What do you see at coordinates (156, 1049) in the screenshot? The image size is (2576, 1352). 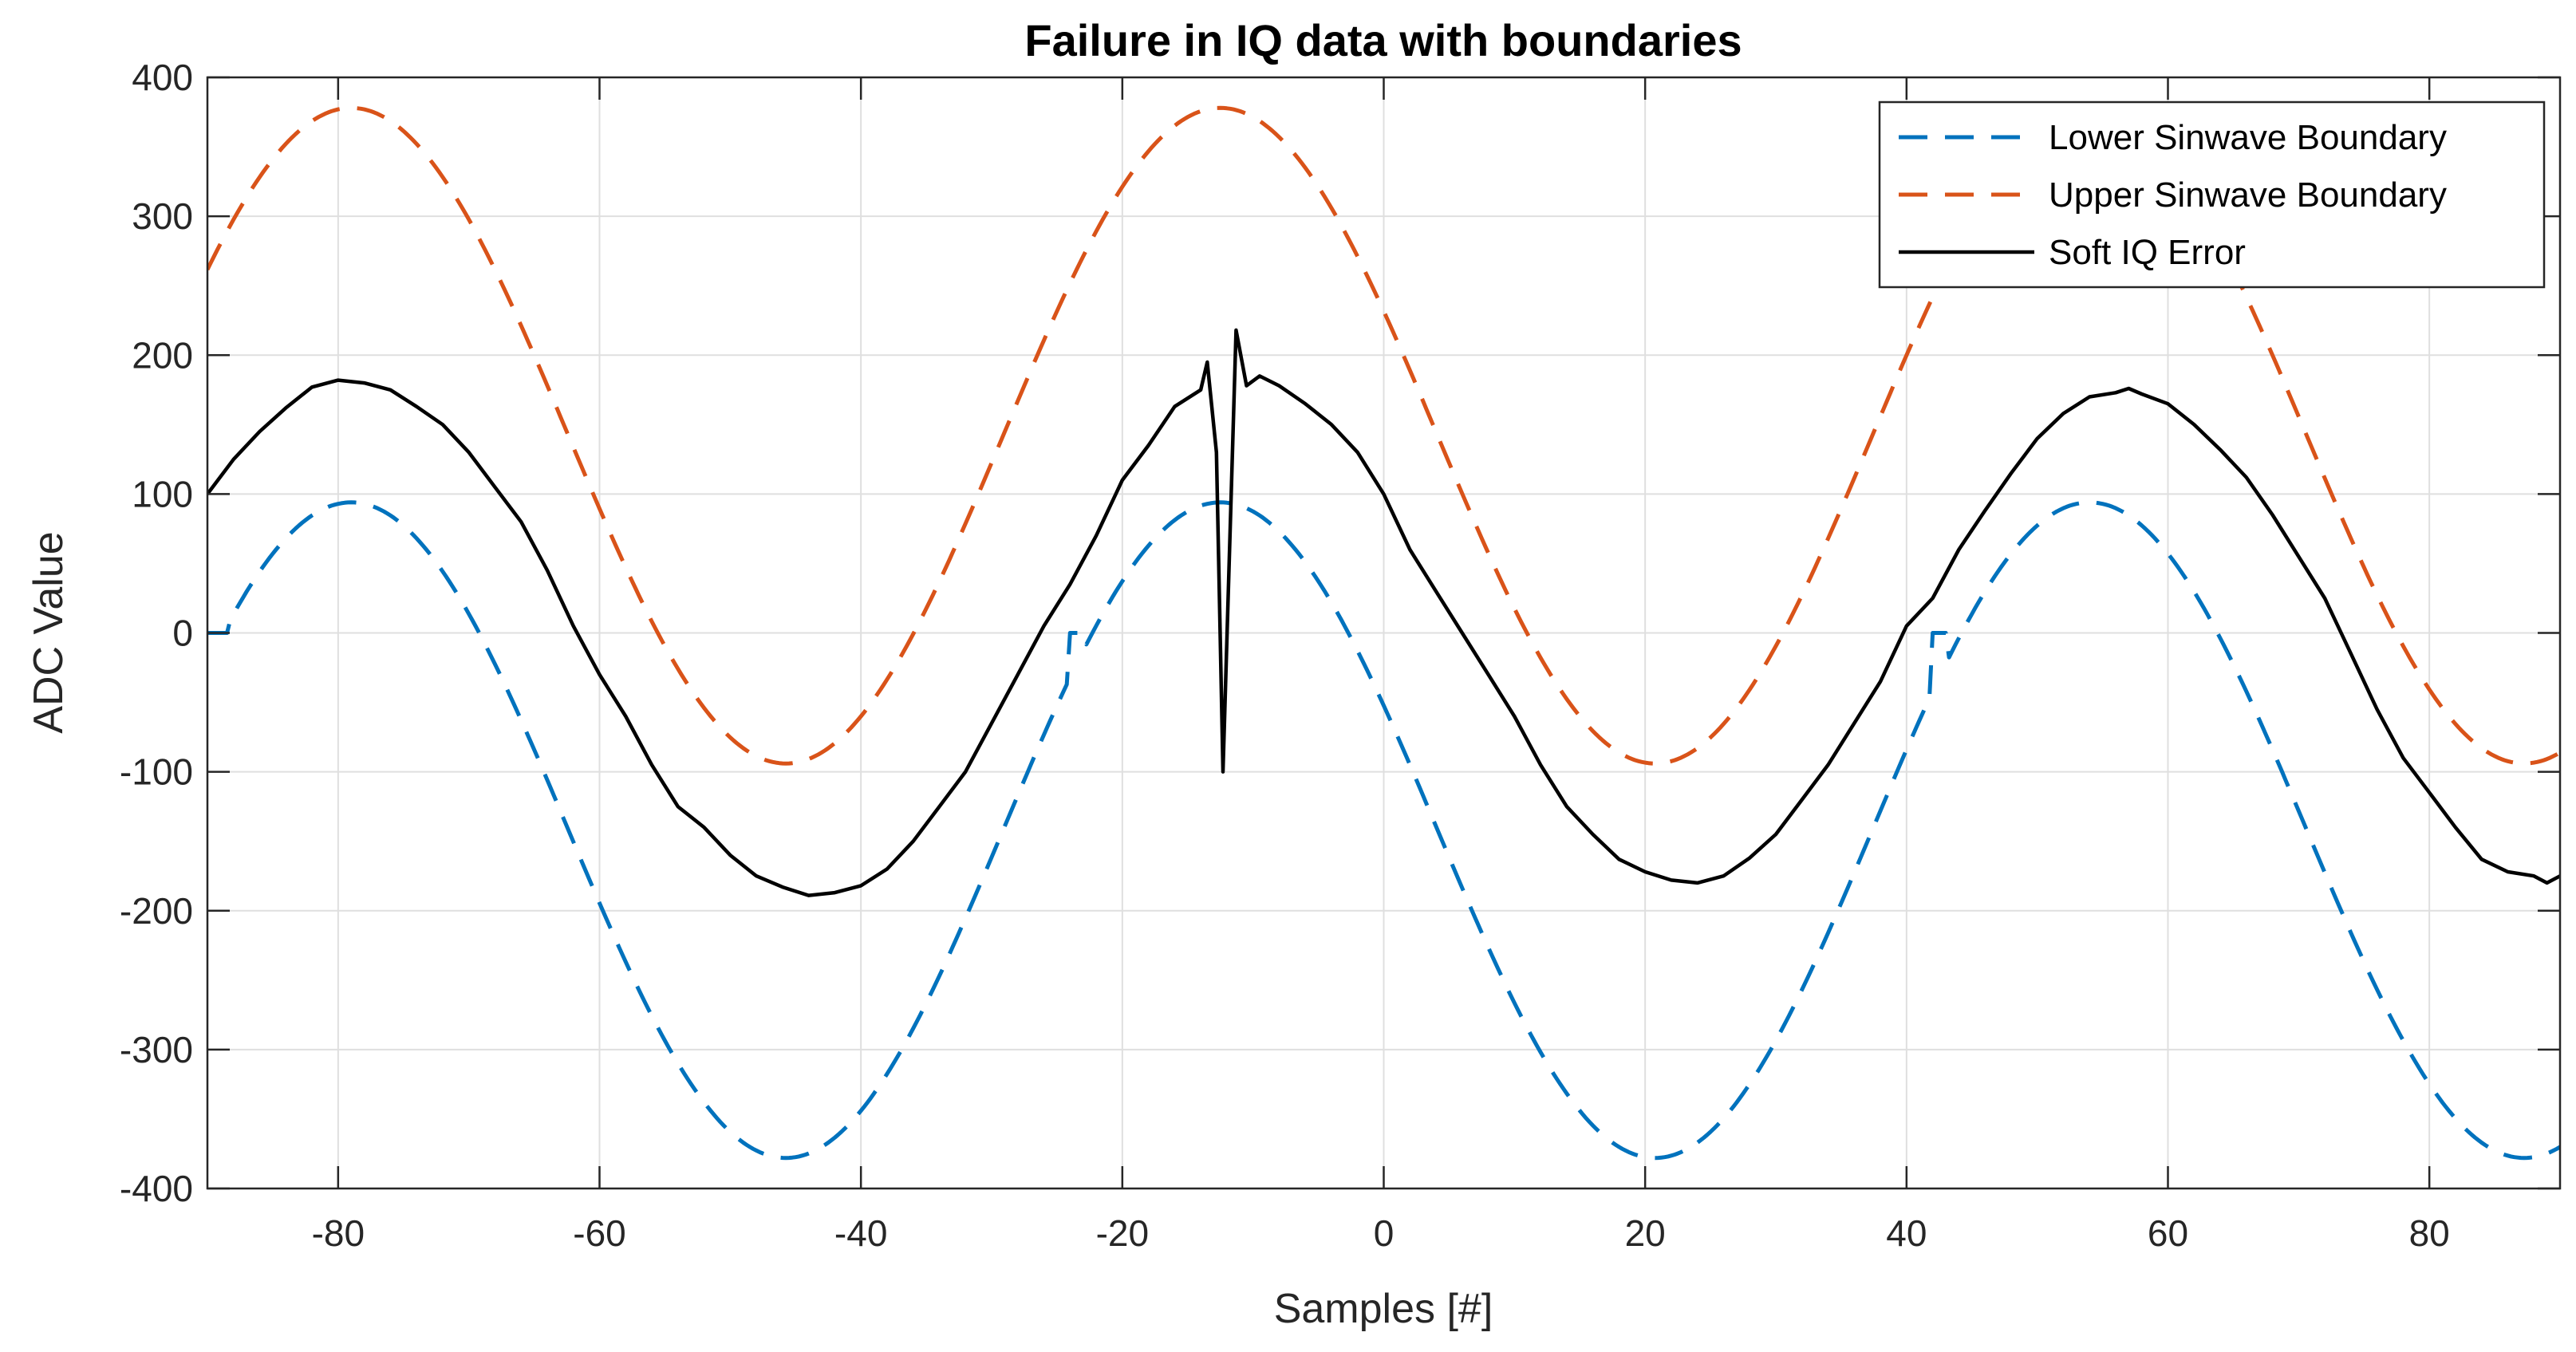 I see `y-tick-label: -300` at bounding box center [156, 1049].